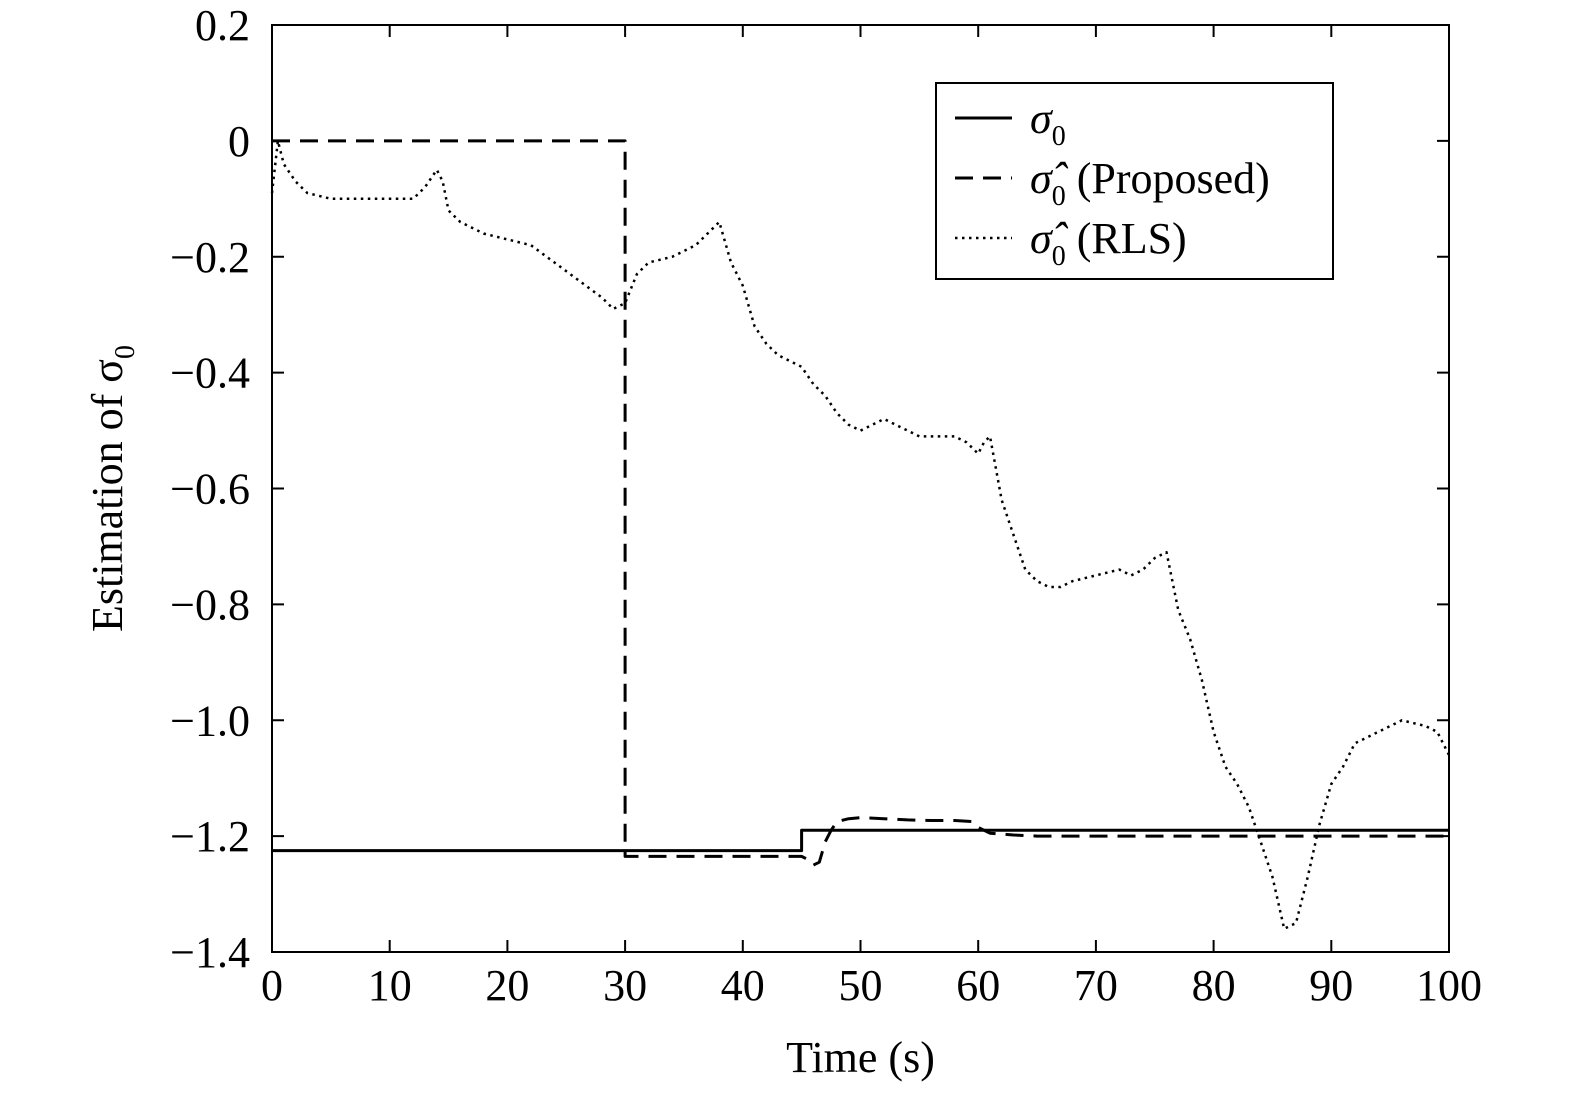 Image resolution: width=1575 pixels, height=1095 pixels. I want to click on x-tick-label: 60, so click(978, 985).